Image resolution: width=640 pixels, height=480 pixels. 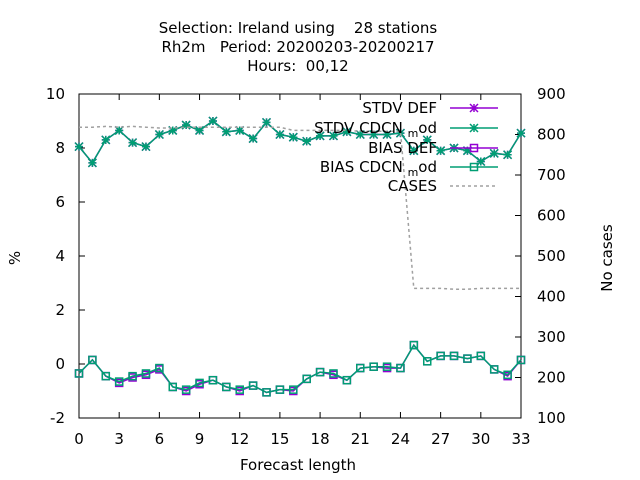 I want to click on legend-entry: STDV CDCN mod, so click(x=406, y=129).